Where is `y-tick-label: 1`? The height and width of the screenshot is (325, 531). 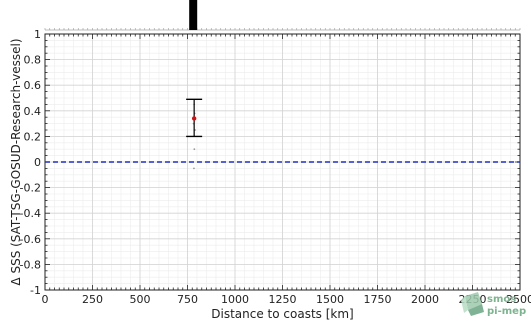
y-tick-label: 1 is located at coordinates (37, 34).